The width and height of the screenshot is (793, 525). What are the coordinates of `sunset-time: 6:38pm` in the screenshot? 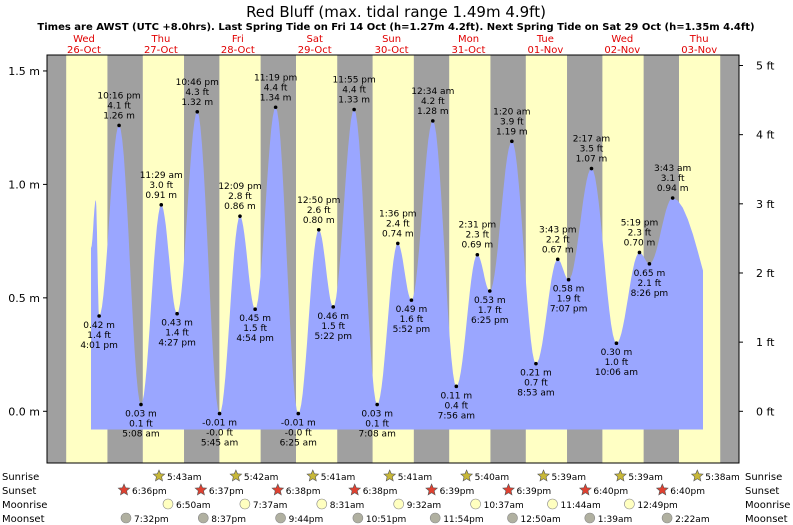 It's located at (380, 492).